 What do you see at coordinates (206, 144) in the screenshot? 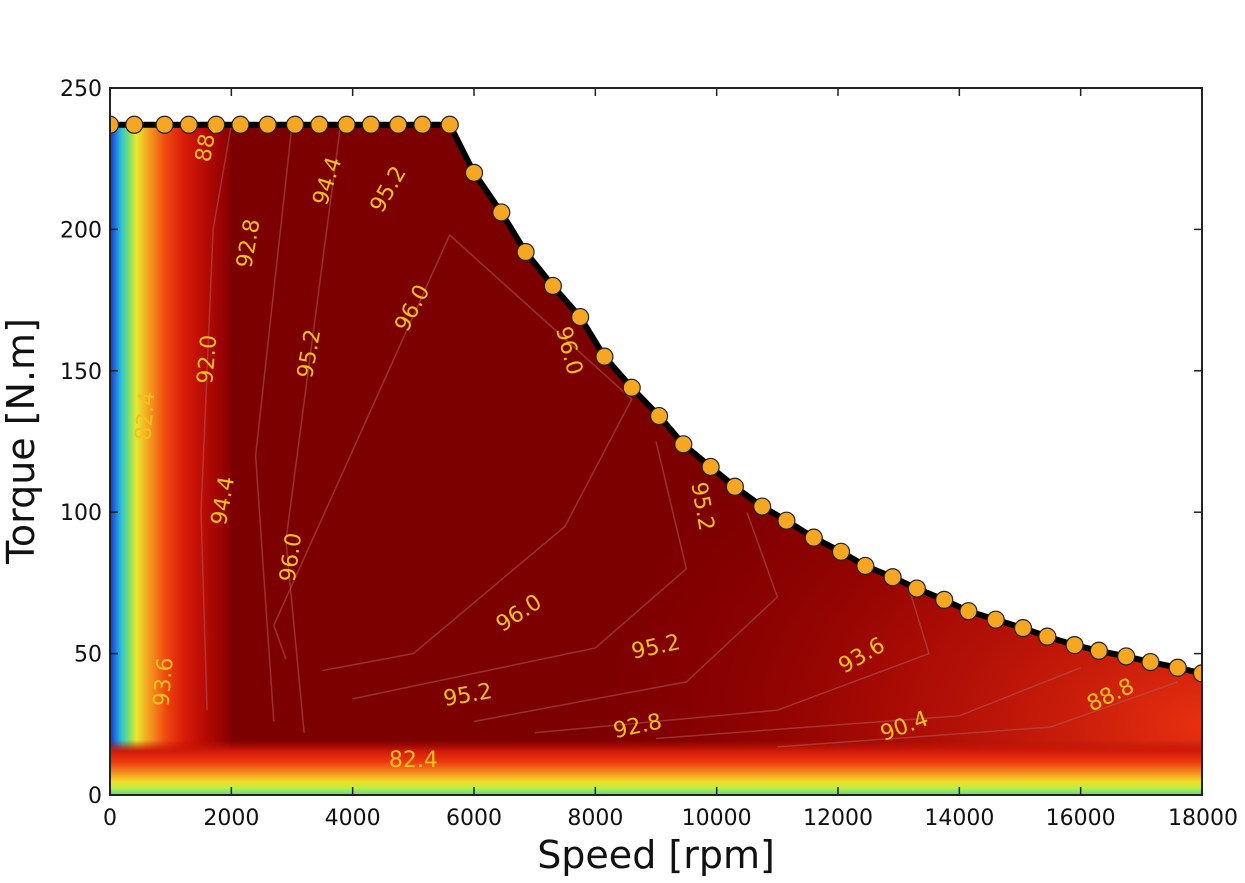
I see `contour-label: 88.` at bounding box center [206, 144].